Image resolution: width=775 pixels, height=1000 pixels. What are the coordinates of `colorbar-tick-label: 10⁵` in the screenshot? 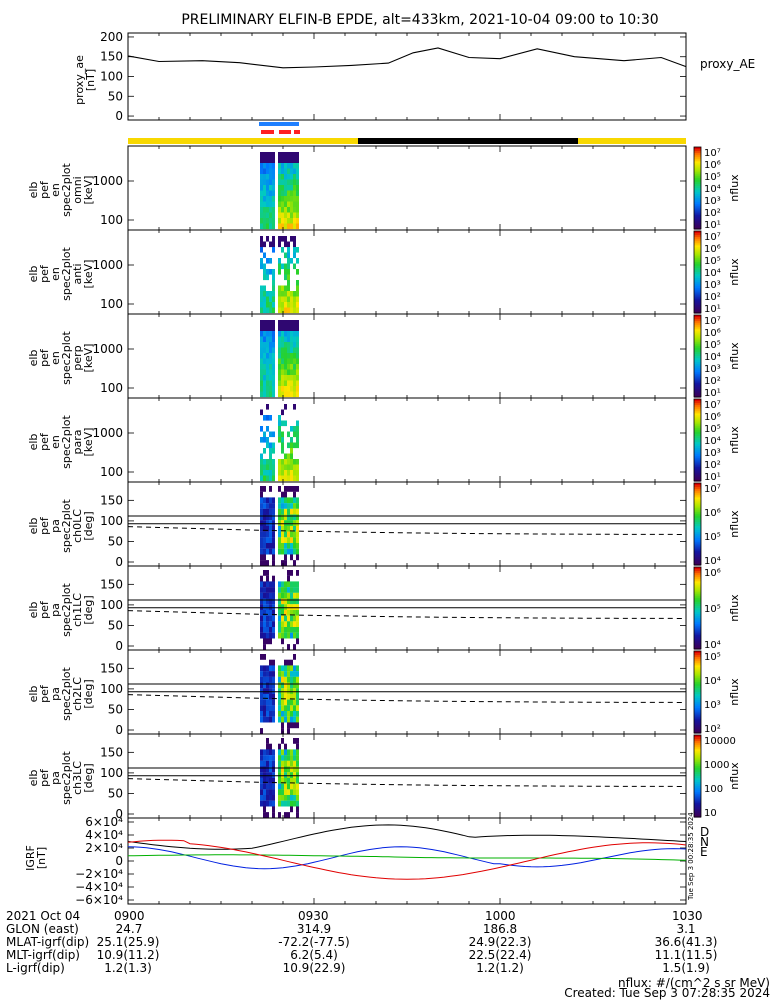 It's located at (712, 609).